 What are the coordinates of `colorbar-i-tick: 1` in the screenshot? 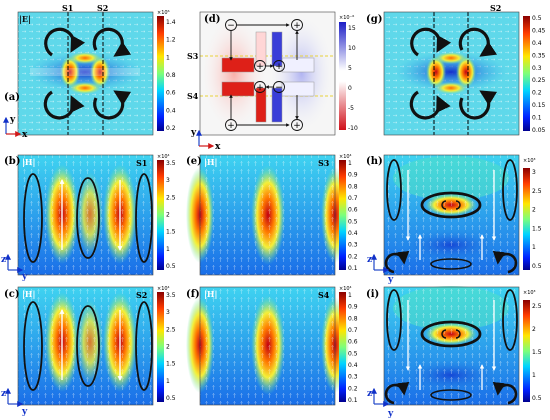 It's located at (534, 375).